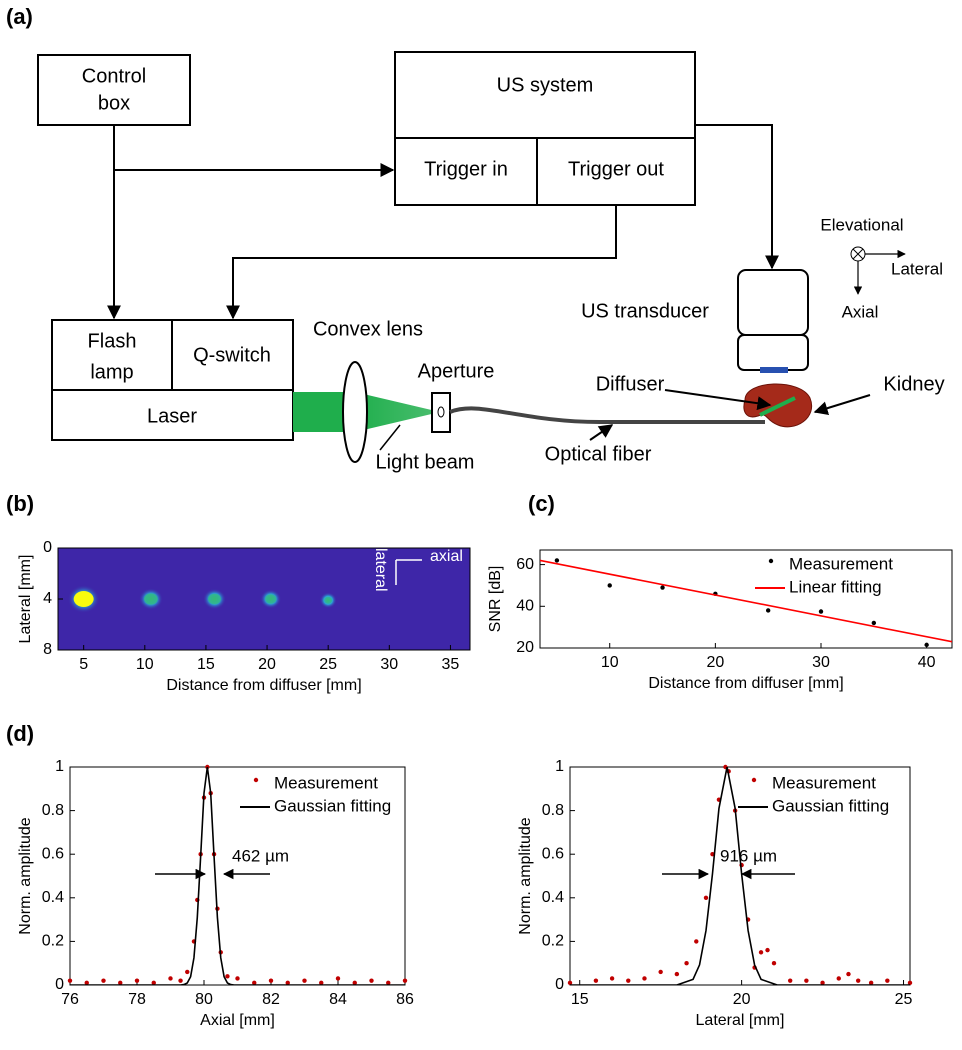  What do you see at coordinates (830, 805) in the screenshot?
I see `legend-label: Gaussian fitting` at bounding box center [830, 805].